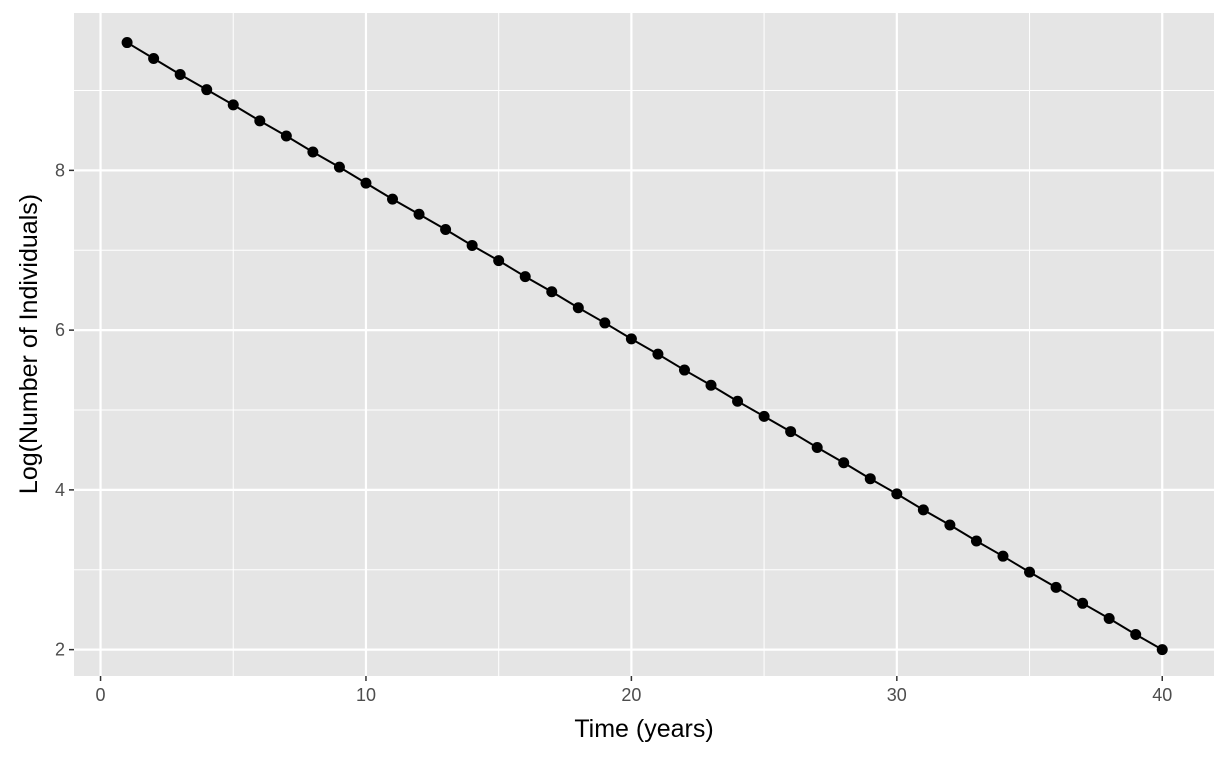 This screenshot has width=1228, height=758. Describe the element at coordinates (29, 344) in the screenshot. I see `y-axis-title: Log(Number of Individuals)` at that location.